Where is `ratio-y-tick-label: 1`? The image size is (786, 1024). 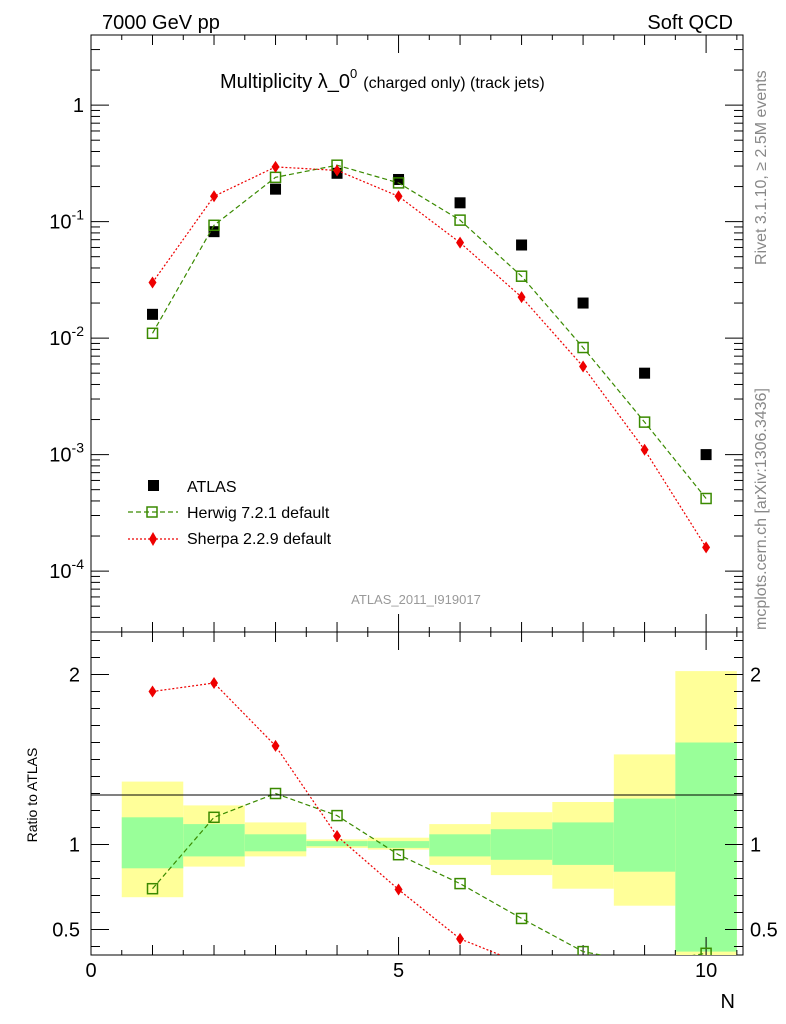 ratio-y-tick-label: 1 is located at coordinates (74, 846).